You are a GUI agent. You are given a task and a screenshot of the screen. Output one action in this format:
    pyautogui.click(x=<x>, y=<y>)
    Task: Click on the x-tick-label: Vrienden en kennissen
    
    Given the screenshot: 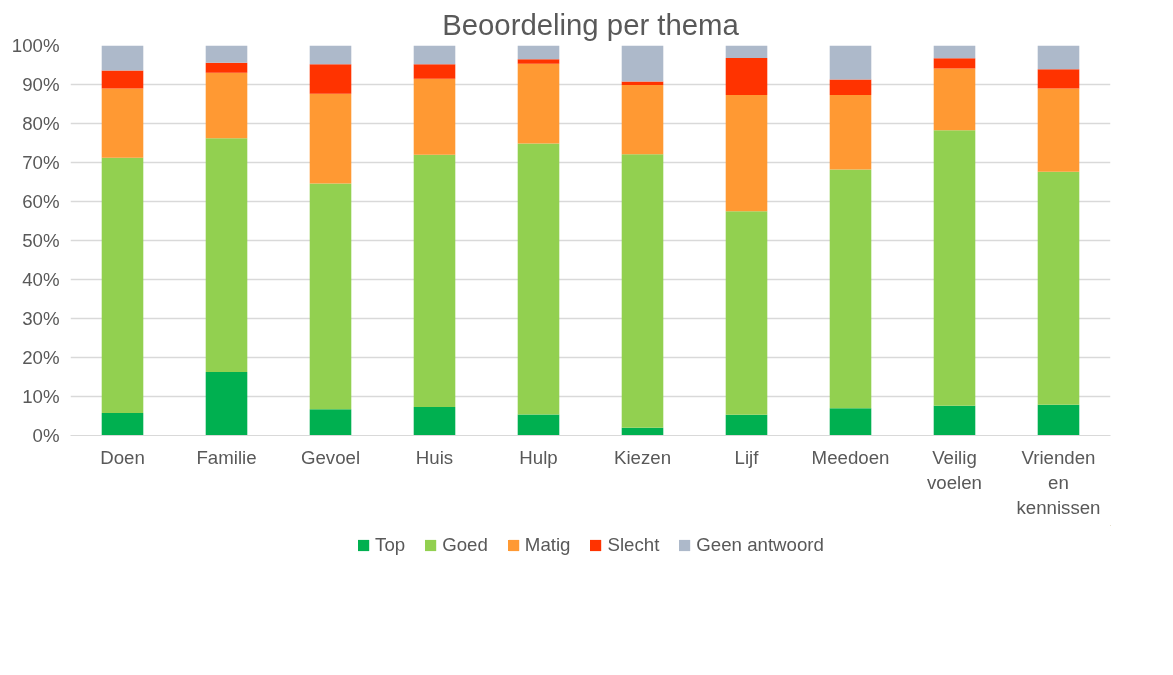 What is the action you would take?
    pyautogui.click(x=1058, y=482)
    